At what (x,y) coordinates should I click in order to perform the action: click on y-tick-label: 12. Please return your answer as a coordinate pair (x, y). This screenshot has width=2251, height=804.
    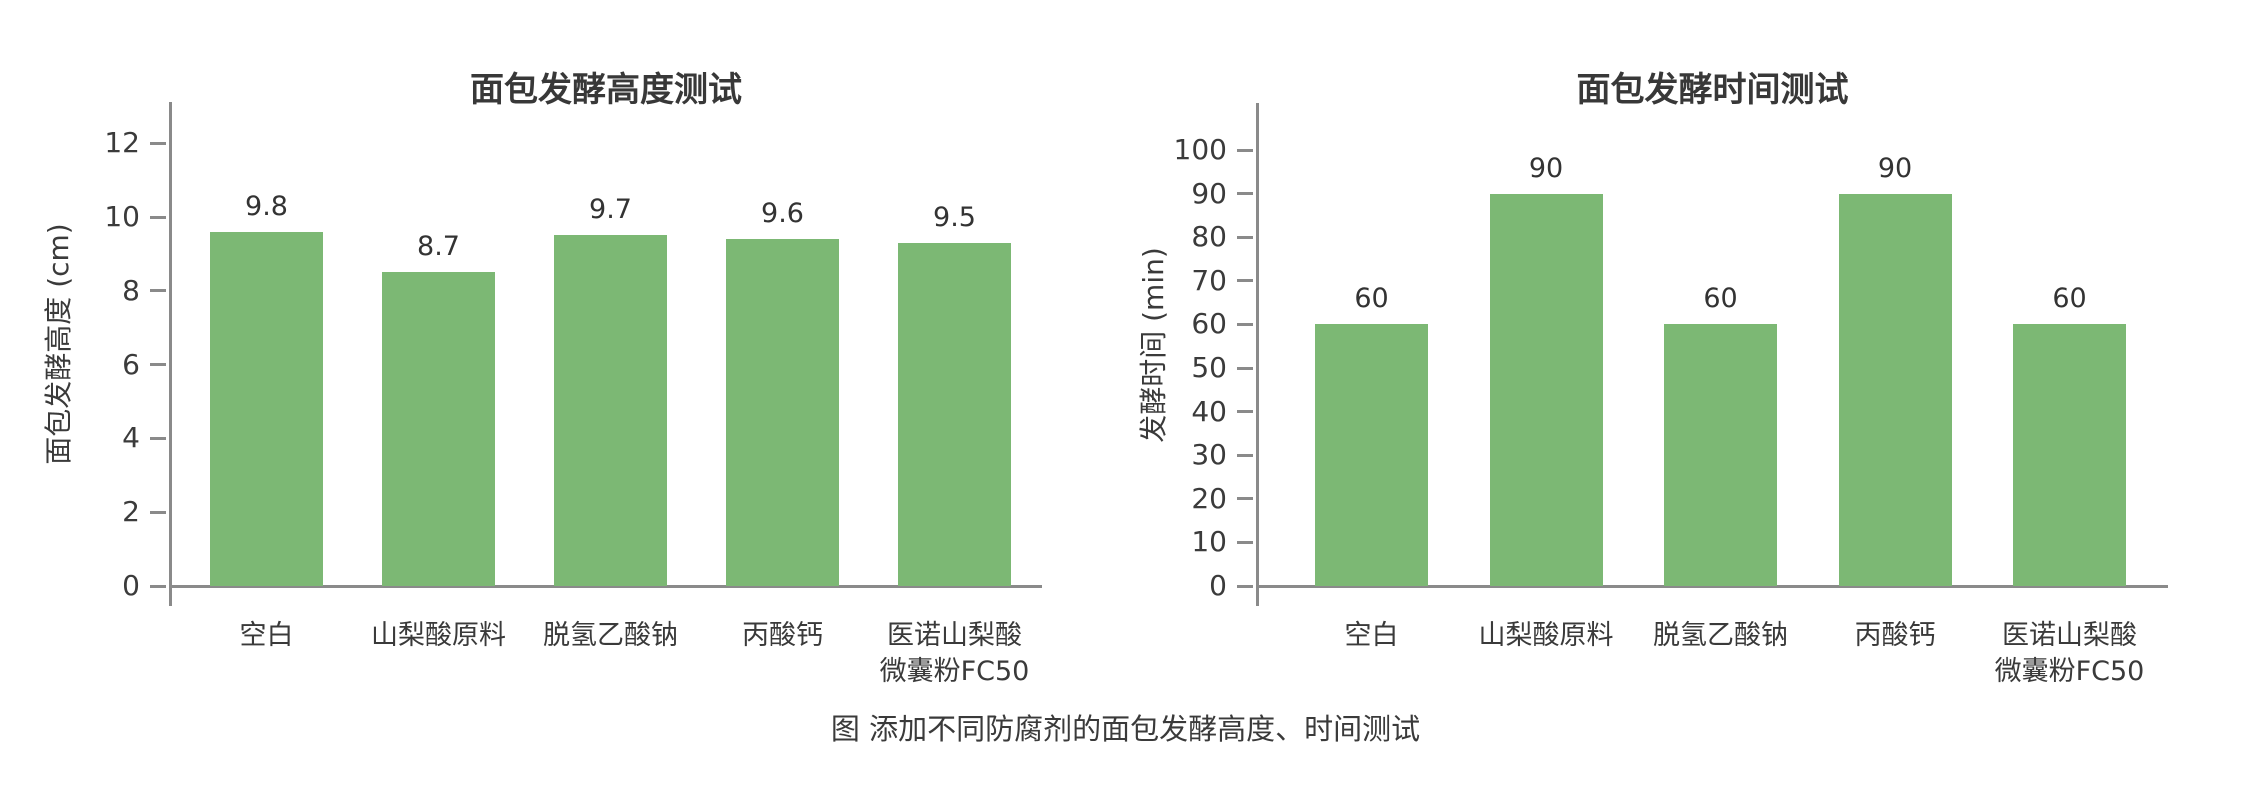
    Looking at the image, I should click on (122, 143).